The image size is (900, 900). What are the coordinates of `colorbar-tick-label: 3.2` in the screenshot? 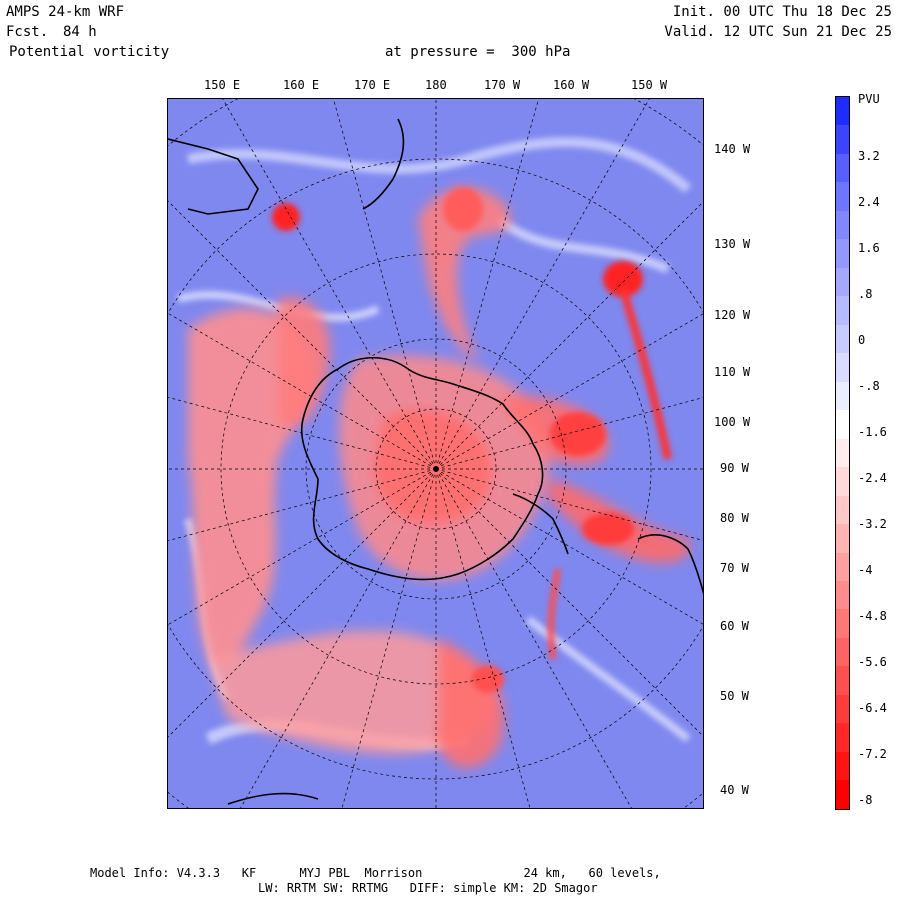 It's located at (869, 156).